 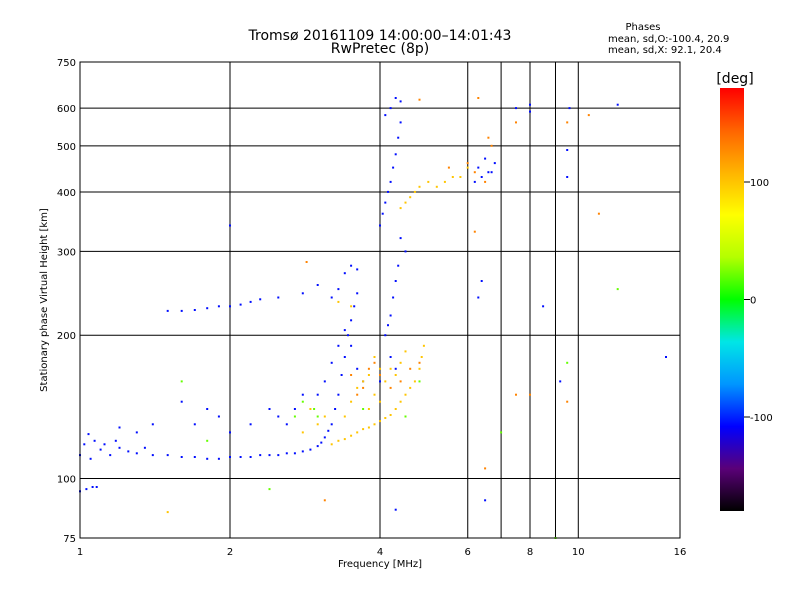 I want to click on legend-line-o: mean, sd,O:-100.4, 20.9, so click(x=668, y=39).